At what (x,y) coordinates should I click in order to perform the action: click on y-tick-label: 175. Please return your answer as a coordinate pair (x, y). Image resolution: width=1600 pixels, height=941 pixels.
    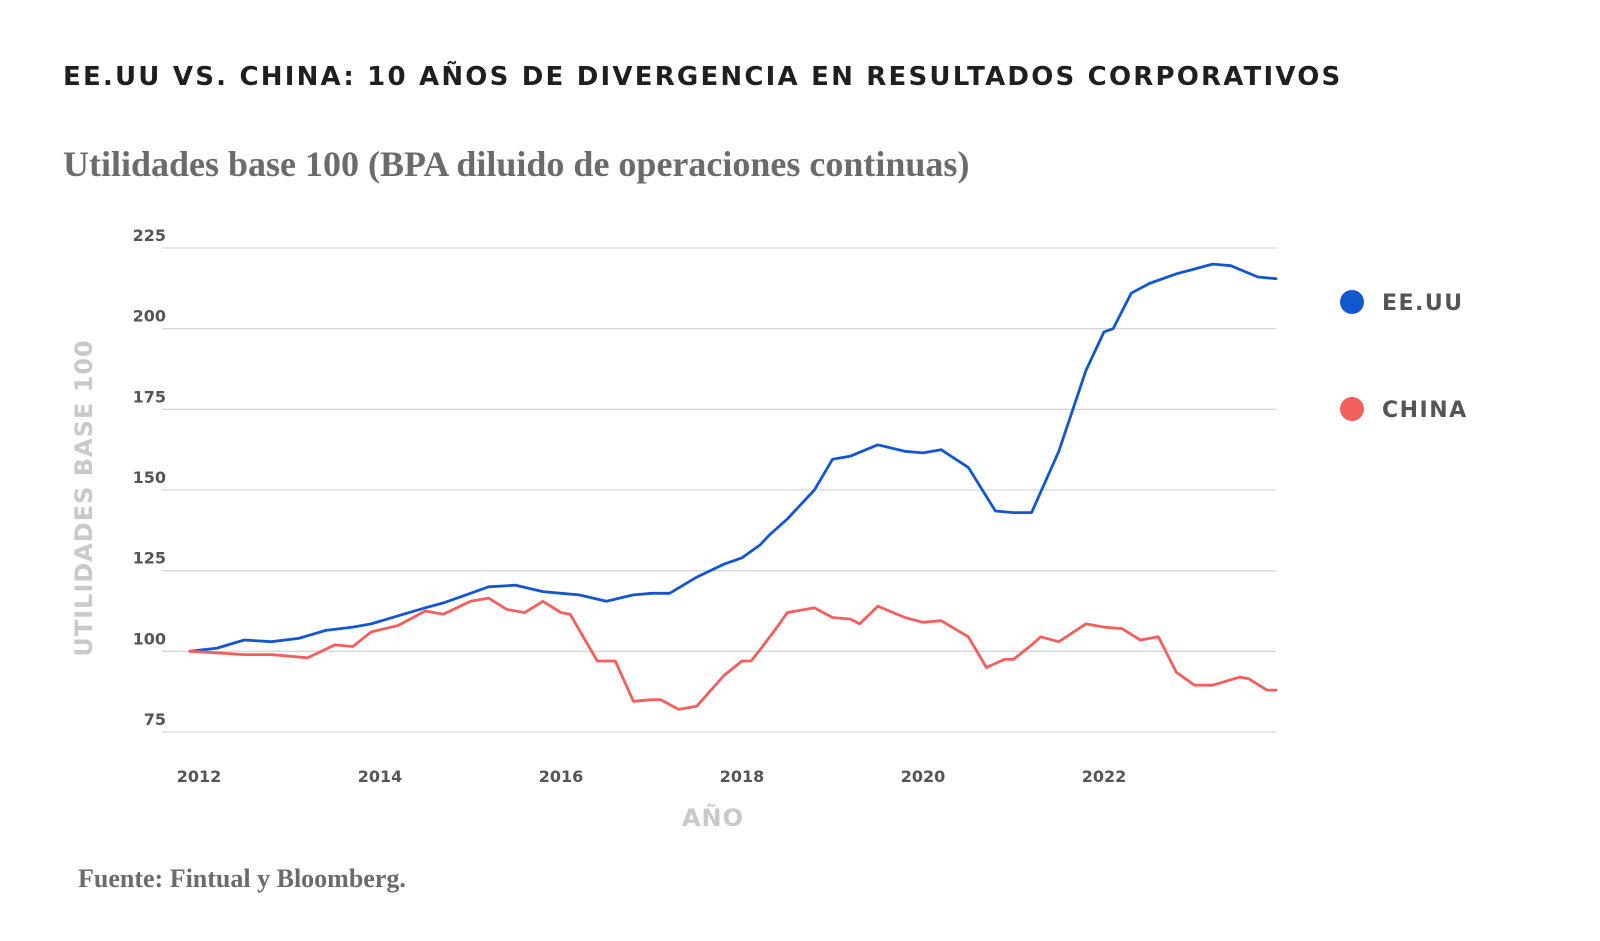
    Looking at the image, I should click on (149, 396).